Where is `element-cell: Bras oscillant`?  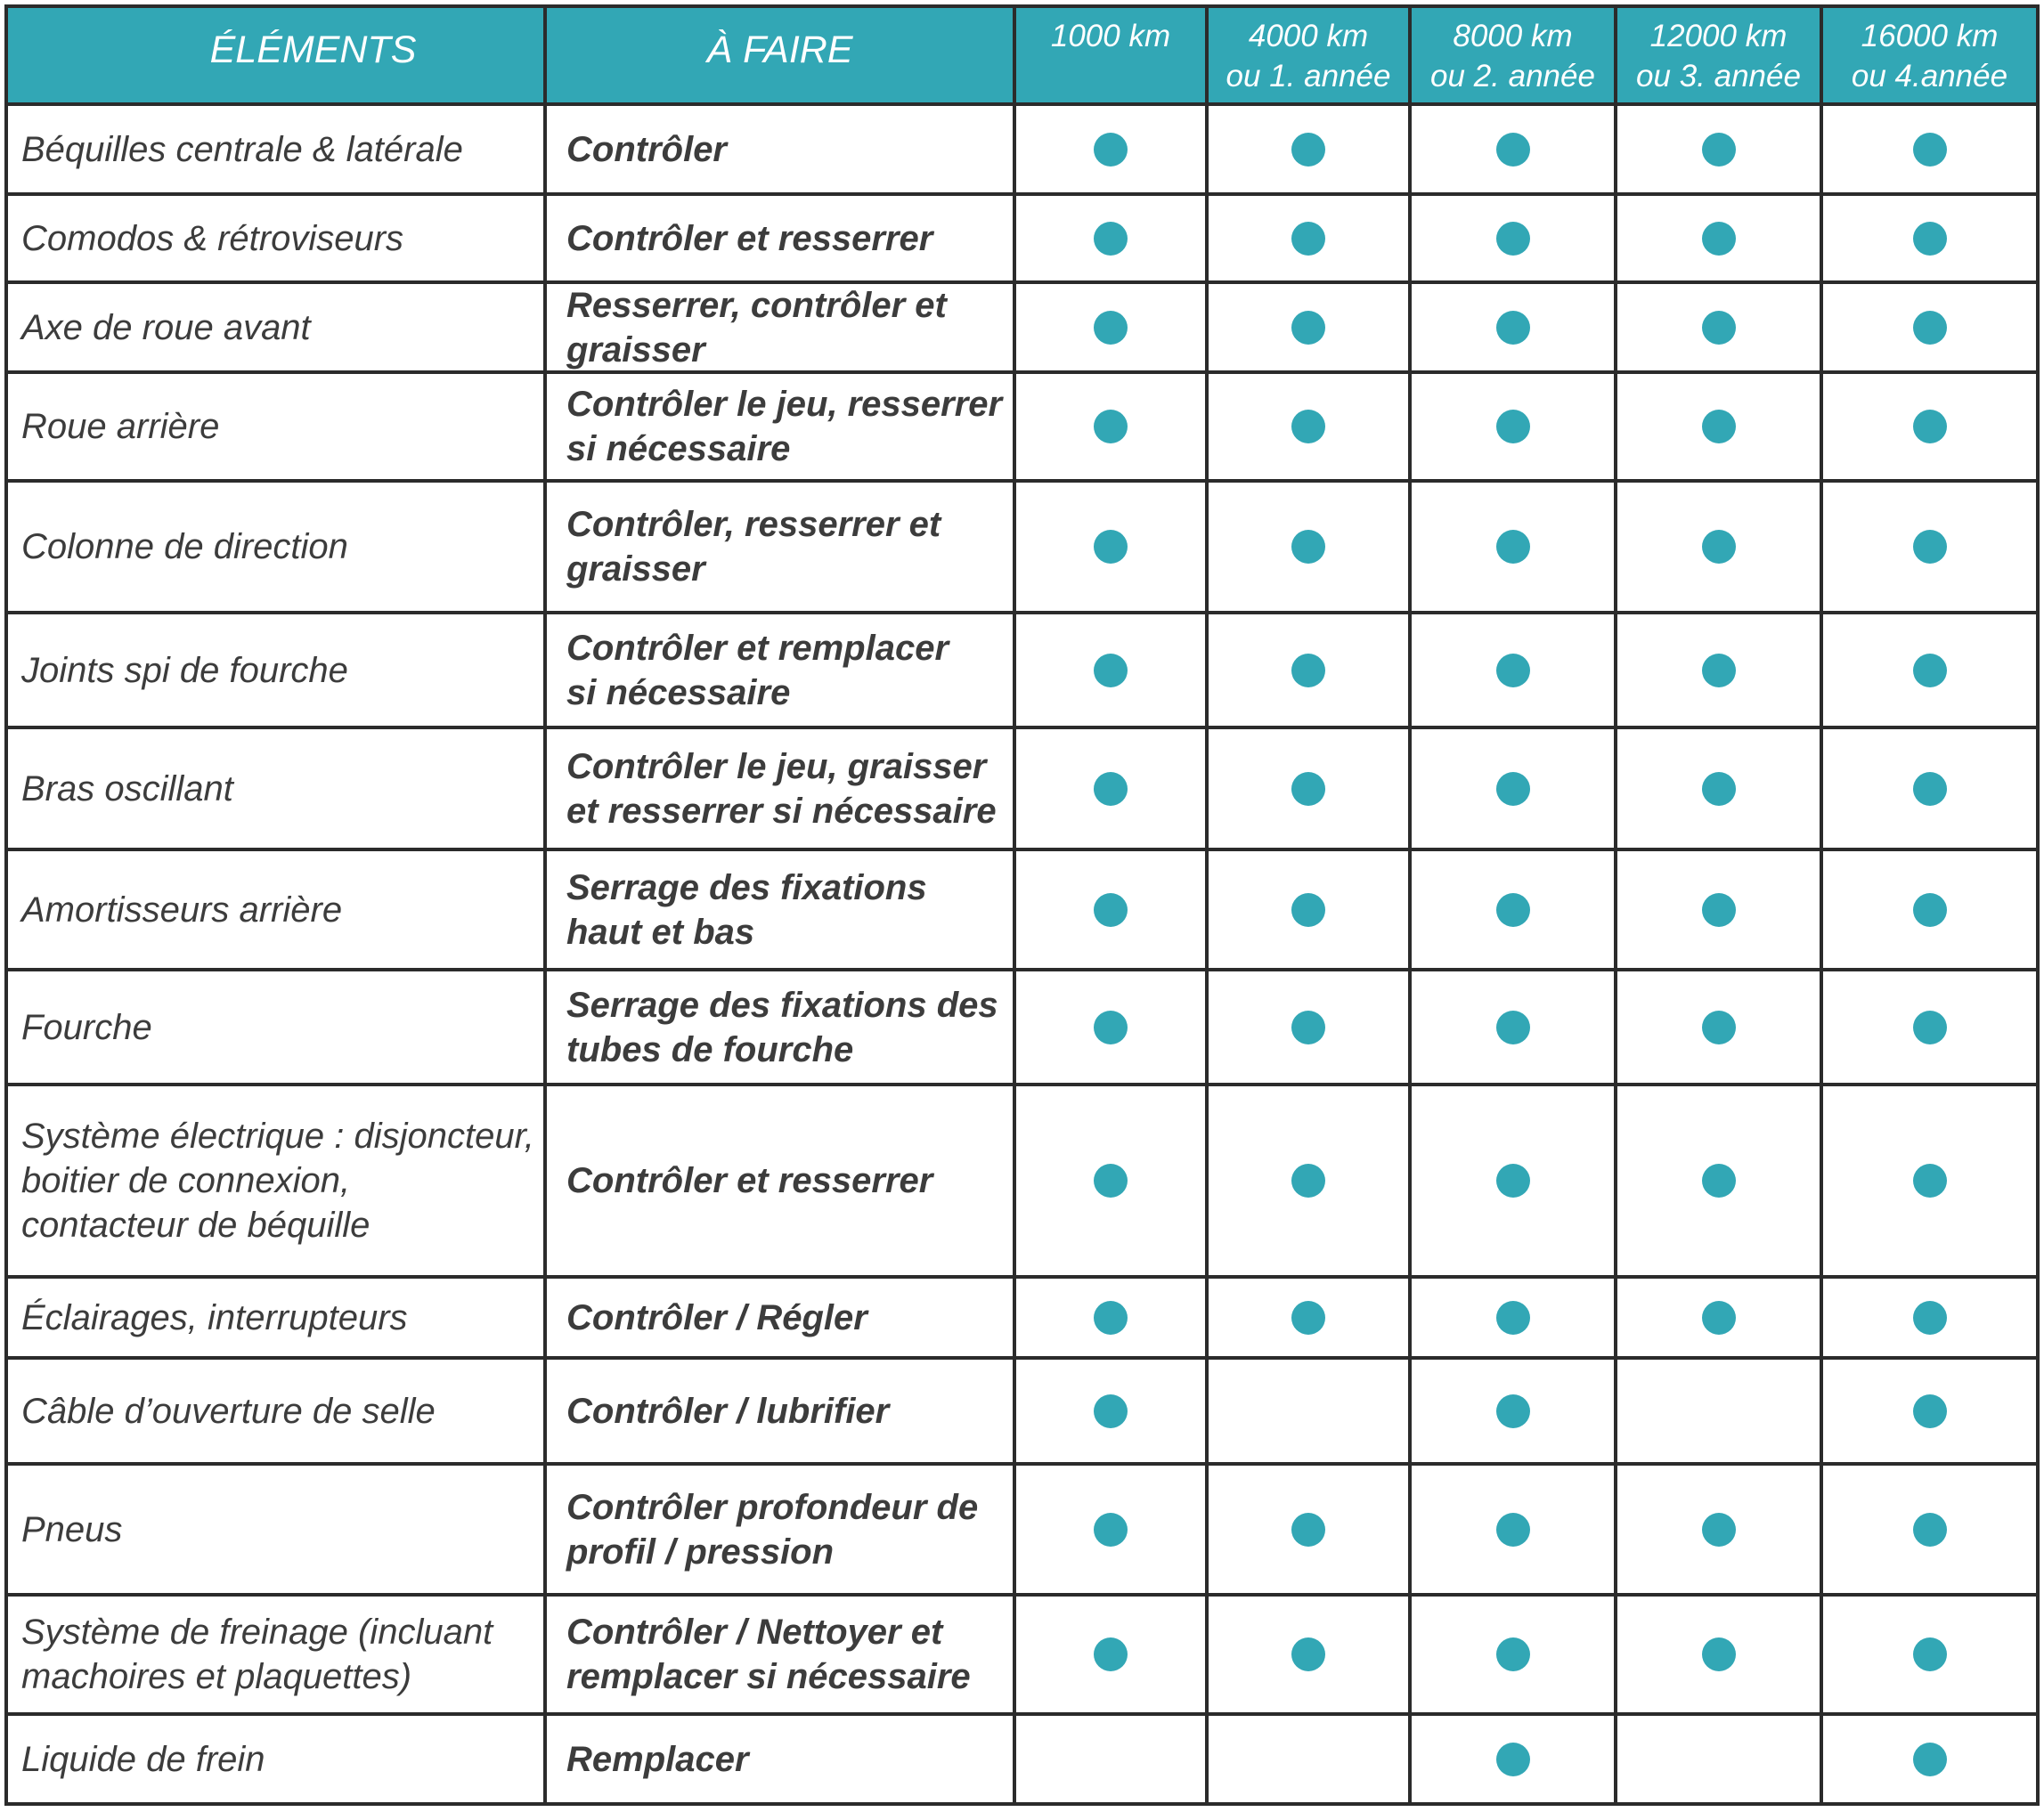 element-cell: Bras oscillant is located at coordinates (277, 790).